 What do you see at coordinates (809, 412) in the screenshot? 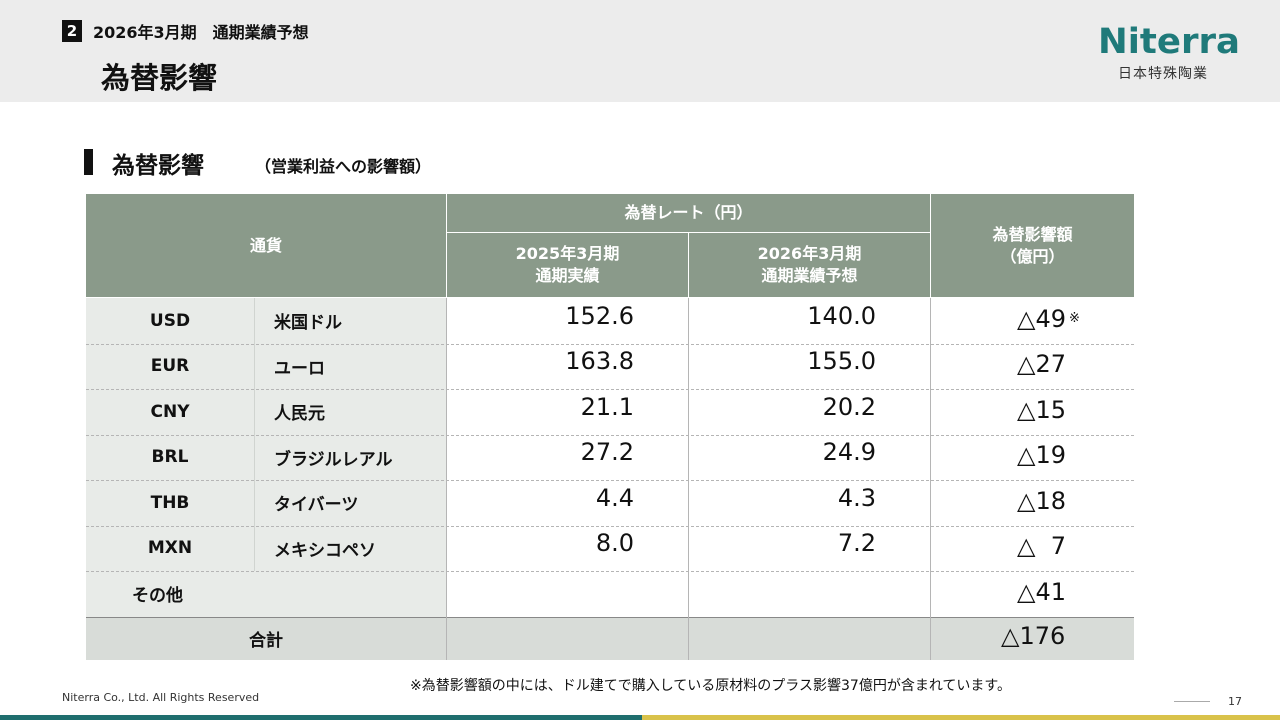
I see `rate-fy2026: 20.2` at bounding box center [809, 412].